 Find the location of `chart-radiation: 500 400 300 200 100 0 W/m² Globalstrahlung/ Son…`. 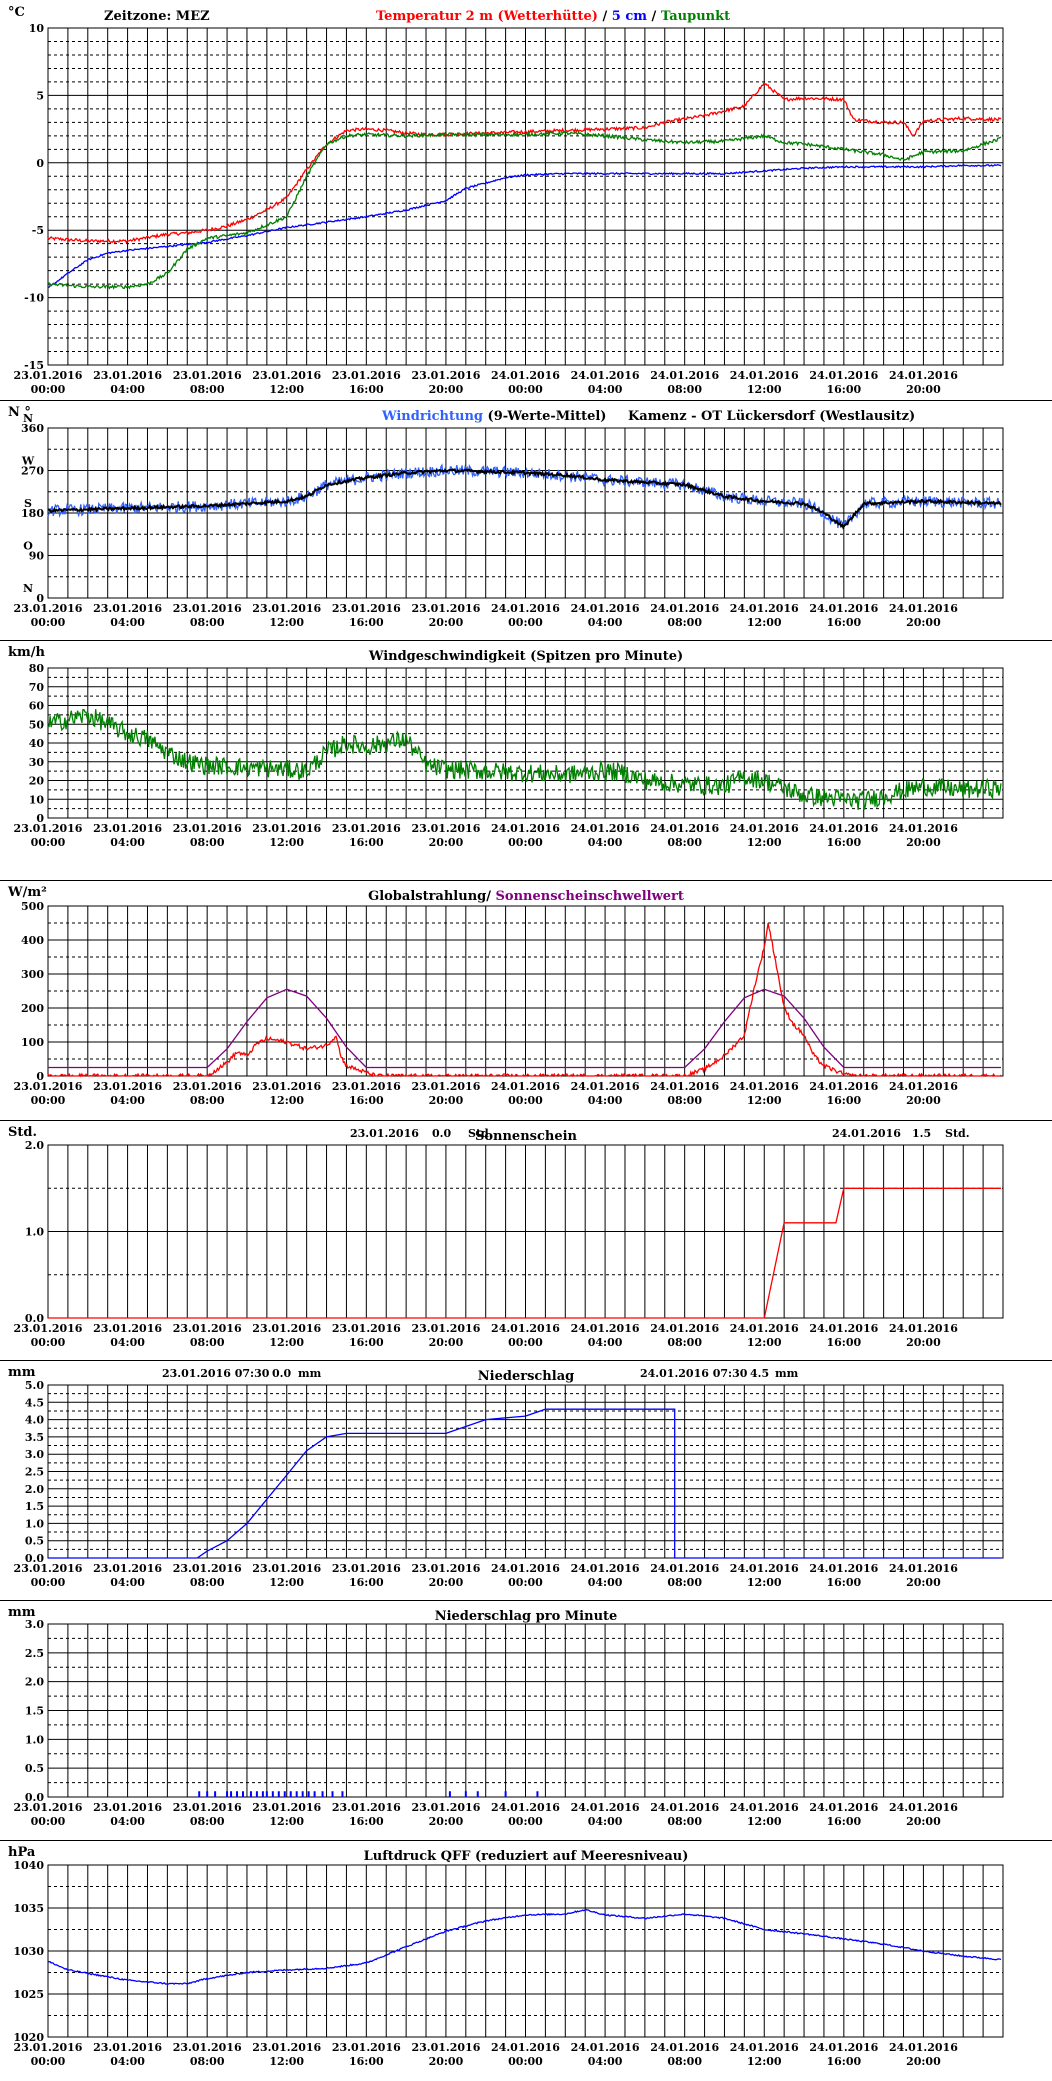

chart-radiation: 500 400 300 200 100 0 W/m² Globalstrahlung/ Son… is located at coordinates (526, 993).